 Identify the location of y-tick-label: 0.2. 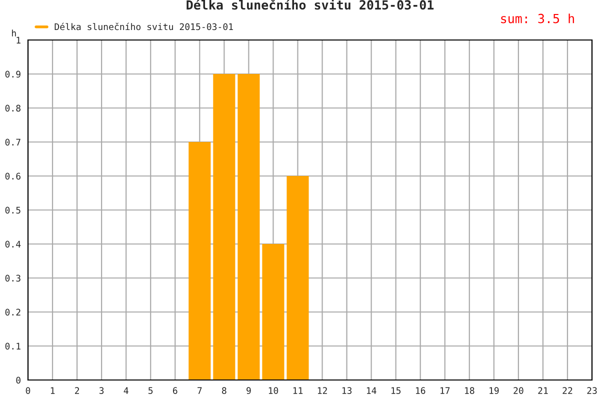
(12, 312).